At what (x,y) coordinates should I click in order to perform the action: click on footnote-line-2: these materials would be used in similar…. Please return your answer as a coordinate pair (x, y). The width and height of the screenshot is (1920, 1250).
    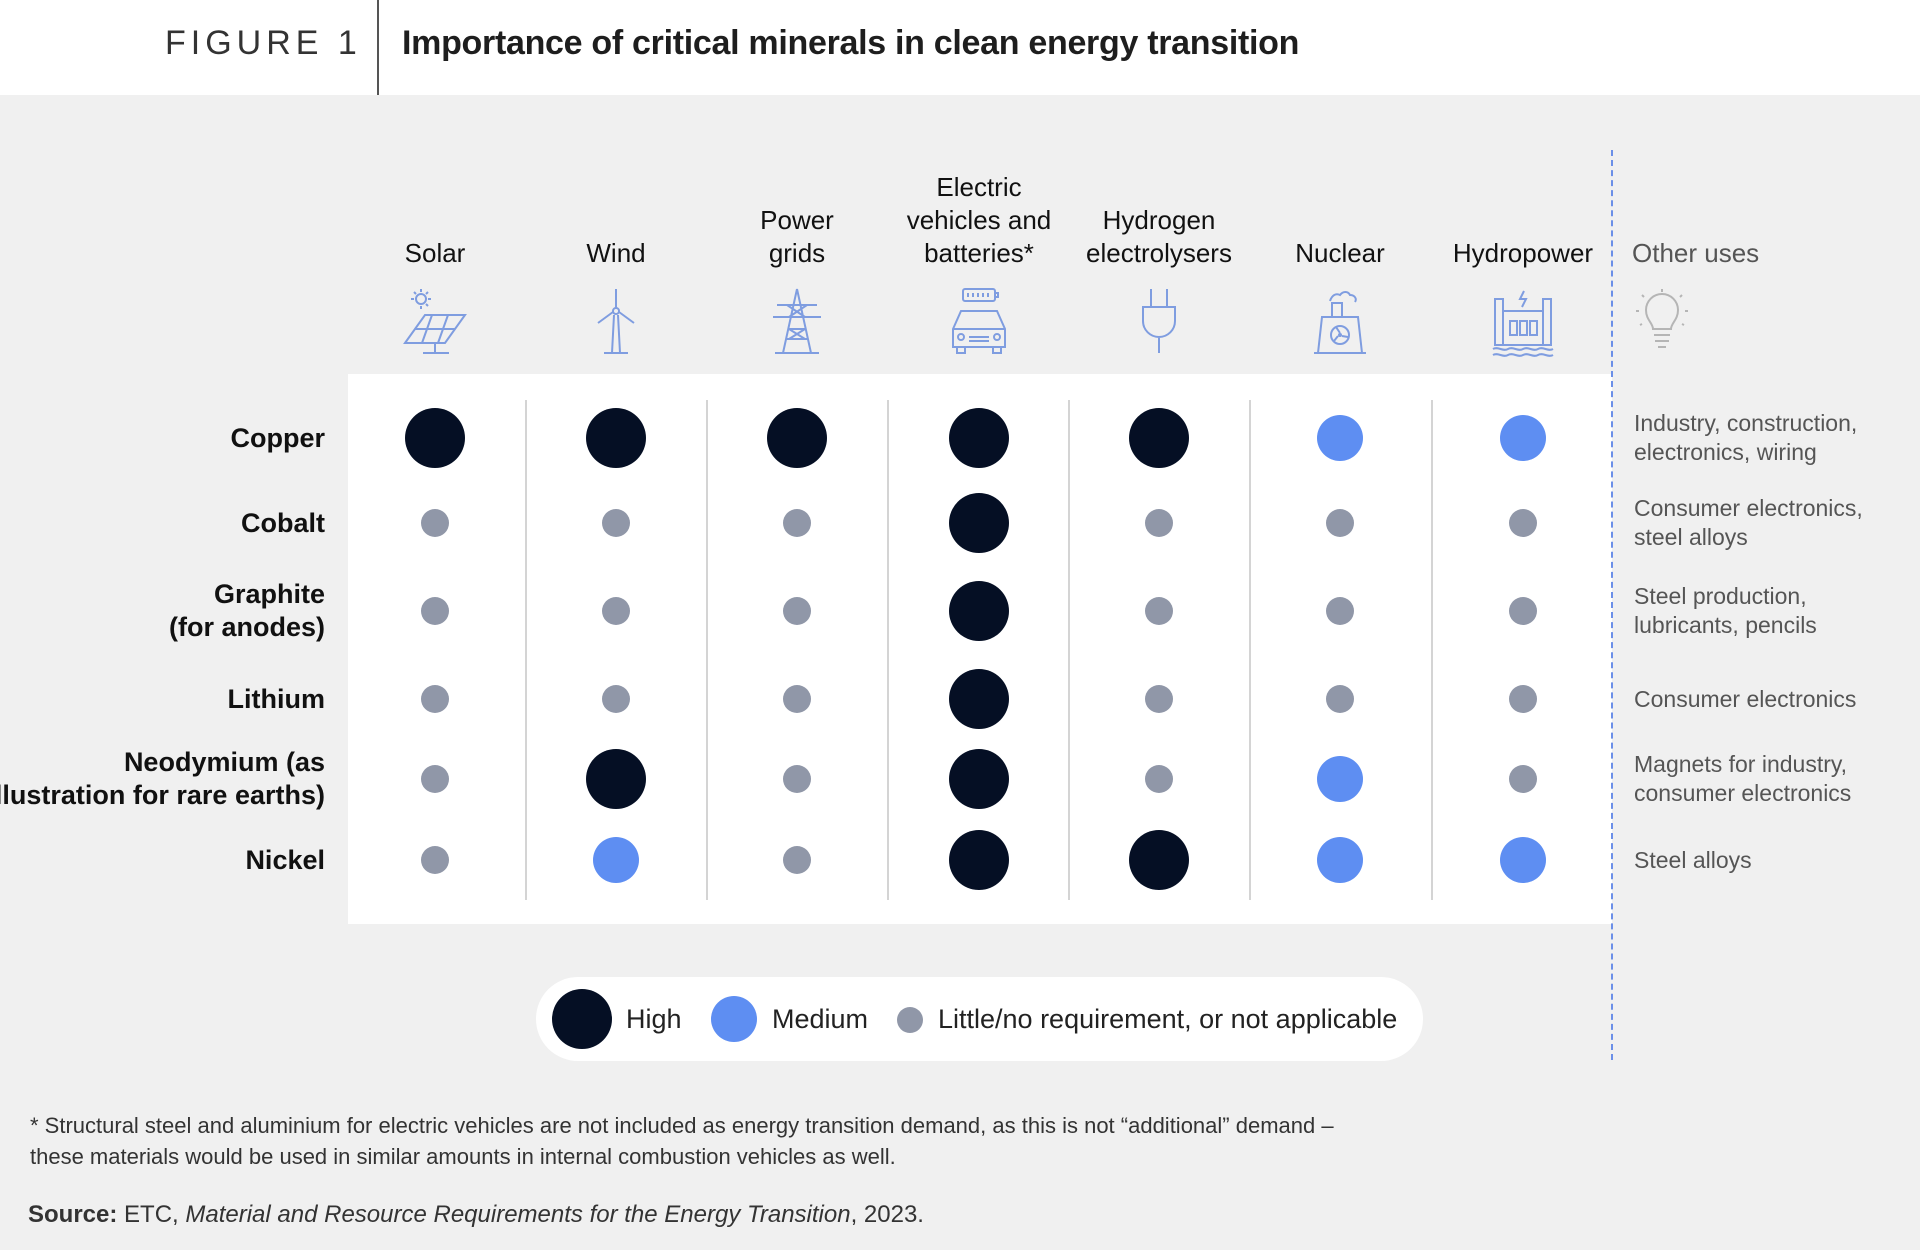
    Looking at the image, I should click on (463, 1156).